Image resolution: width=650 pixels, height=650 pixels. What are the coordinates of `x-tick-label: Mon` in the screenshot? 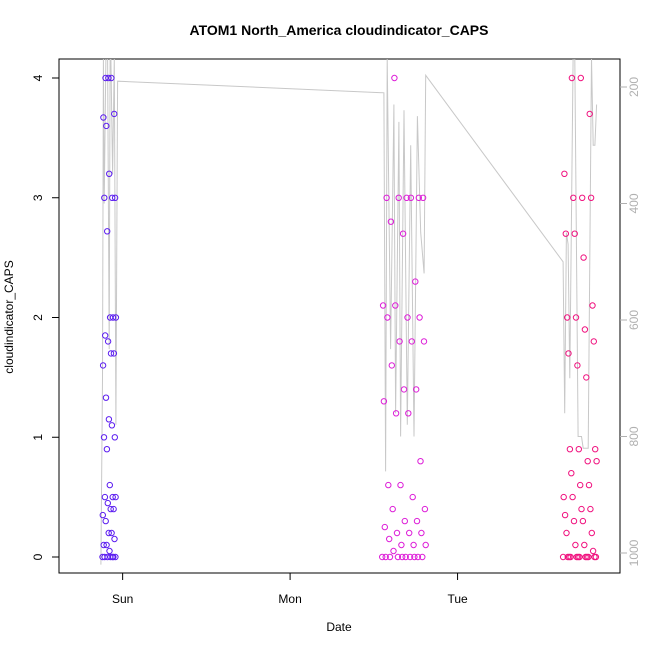 It's located at (289, 599).